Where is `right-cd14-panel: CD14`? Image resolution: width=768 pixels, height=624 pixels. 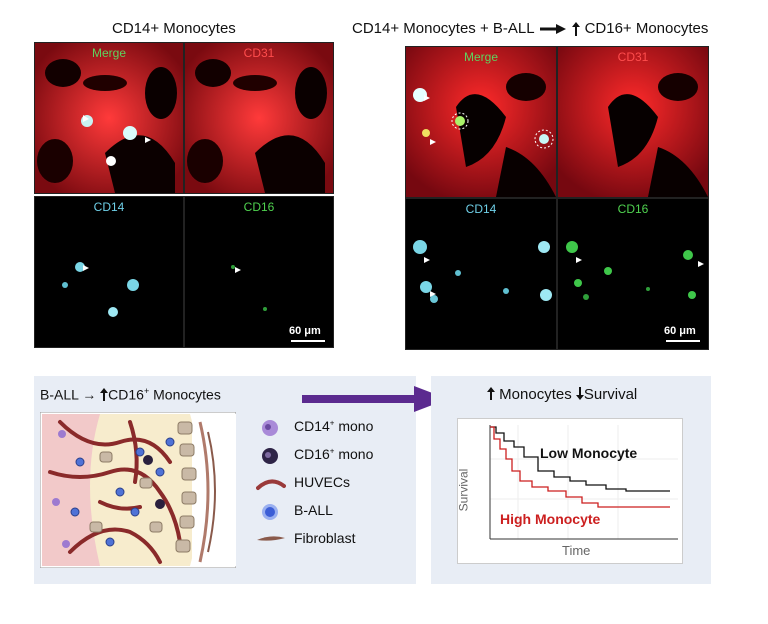
right-cd14-panel: CD14 is located at coordinates (481, 274).